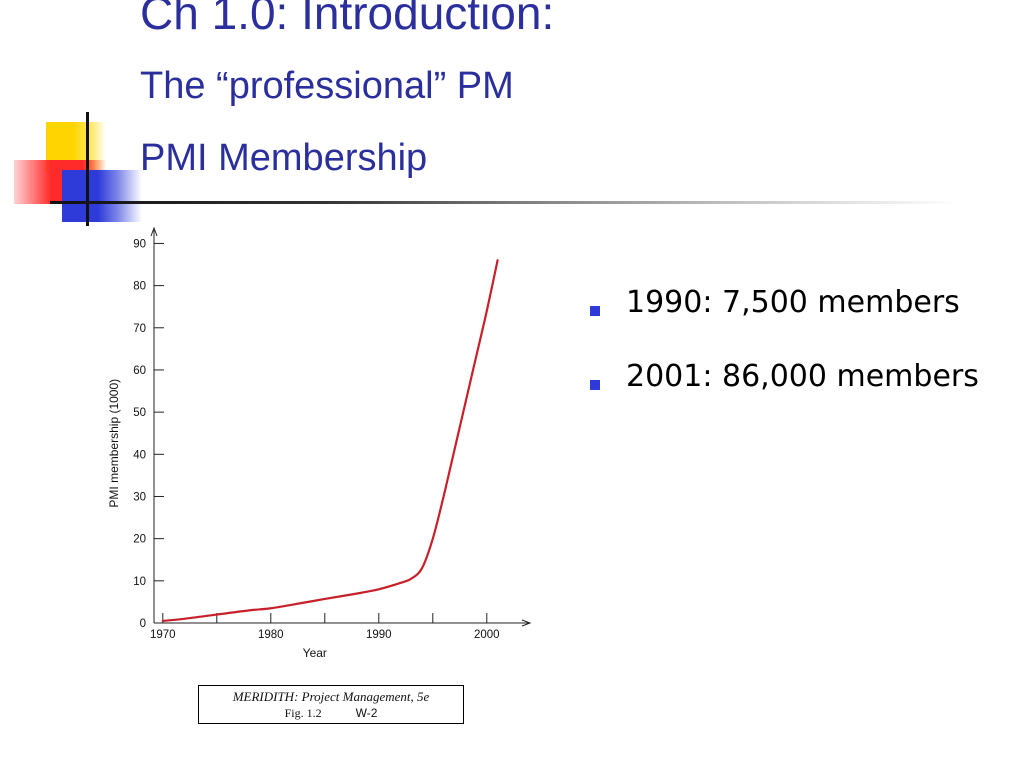 The width and height of the screenshot is (1024, 768). What do you see at coordinates (526, 623) in the screenshot?
I see `x-axis-arrow` at bounding box center [526, 623].